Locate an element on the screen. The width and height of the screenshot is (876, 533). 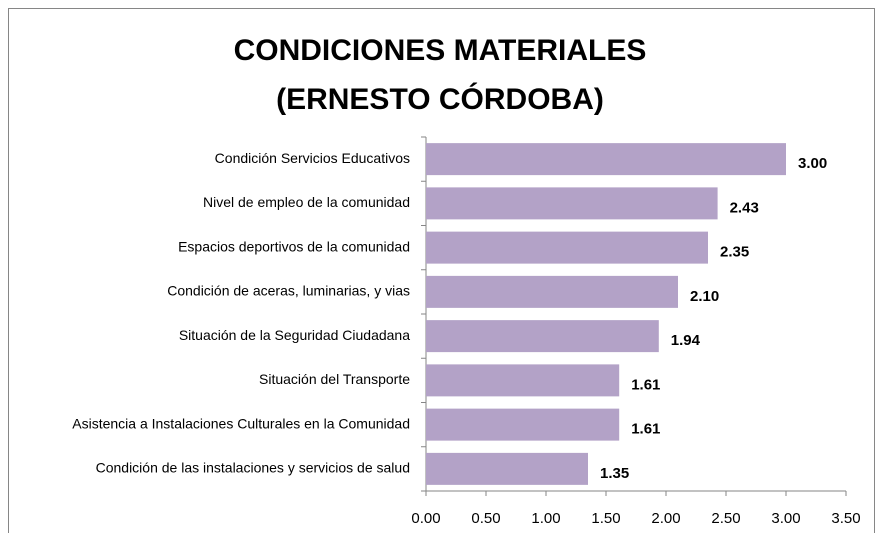
y-tick-label: Condición de aceras, luminarias, y vias is located at coordinates (288, 291).